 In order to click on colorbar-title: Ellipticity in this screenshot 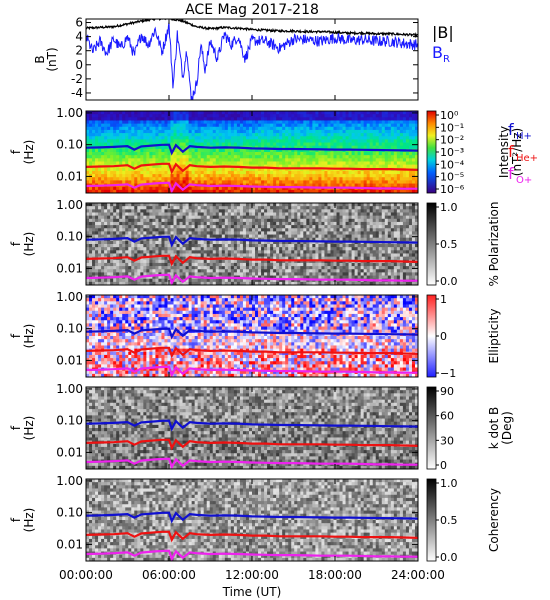, I will do `click(494, 336)`.